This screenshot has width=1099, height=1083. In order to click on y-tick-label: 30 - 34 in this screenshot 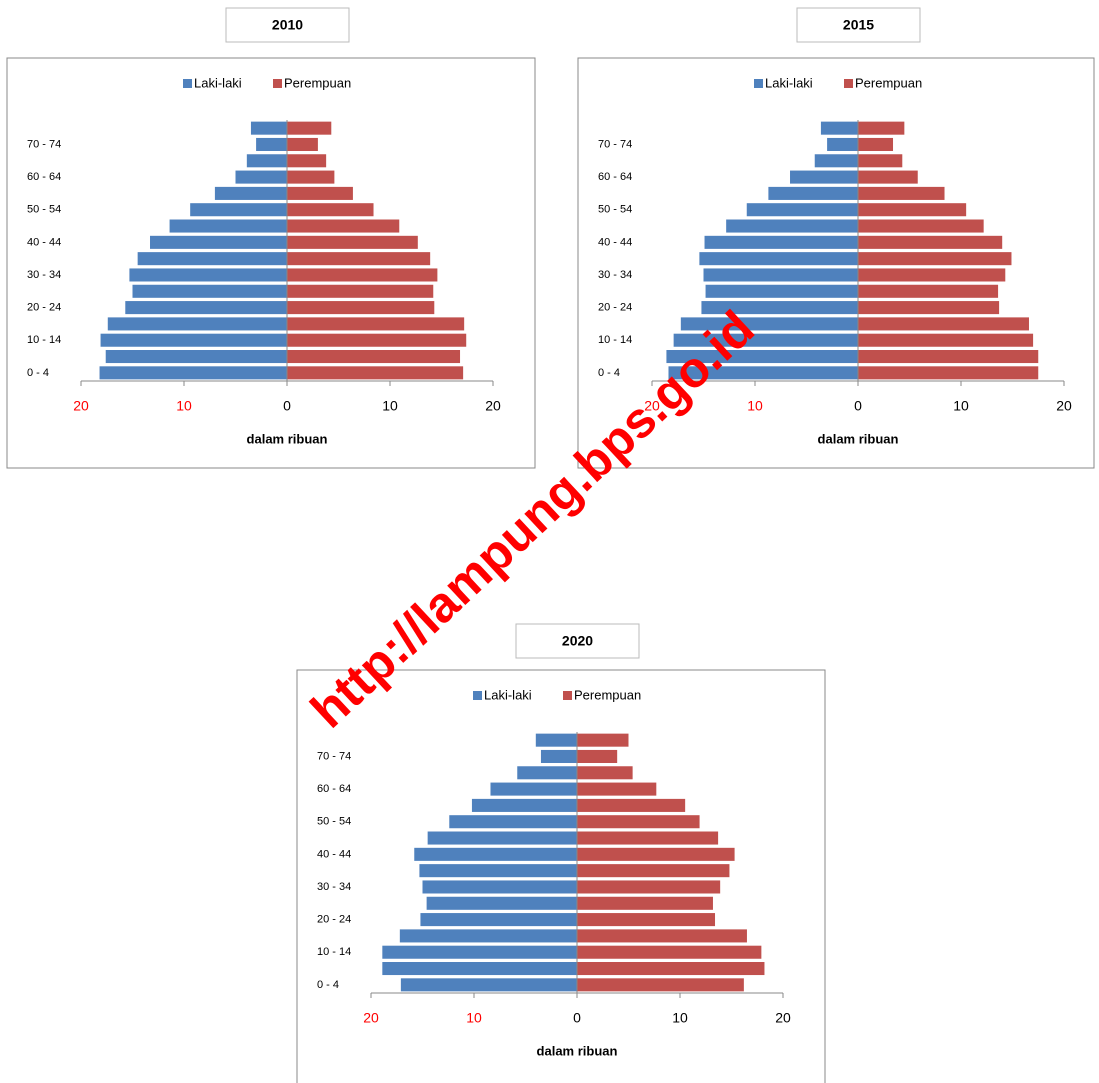, I will do `click(615, 275)`.